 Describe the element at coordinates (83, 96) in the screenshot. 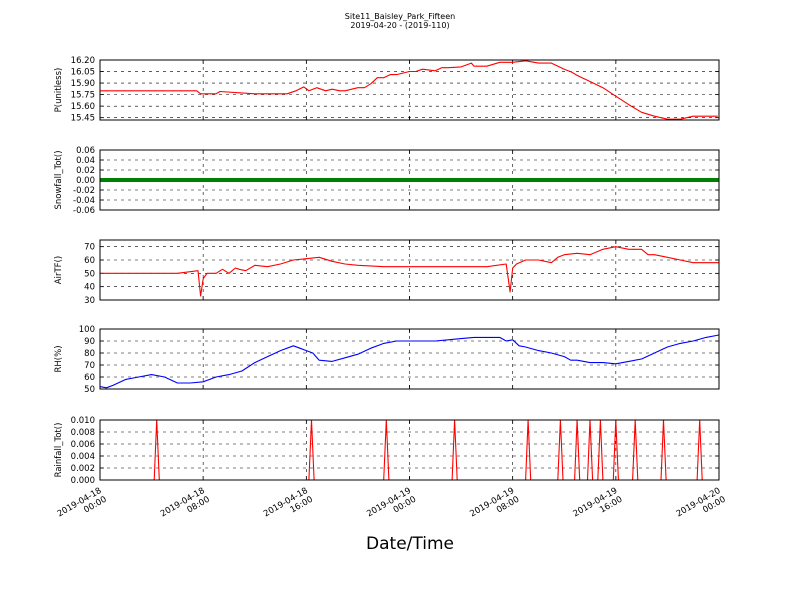

I see `y-tick-label: 15.75` at that location.